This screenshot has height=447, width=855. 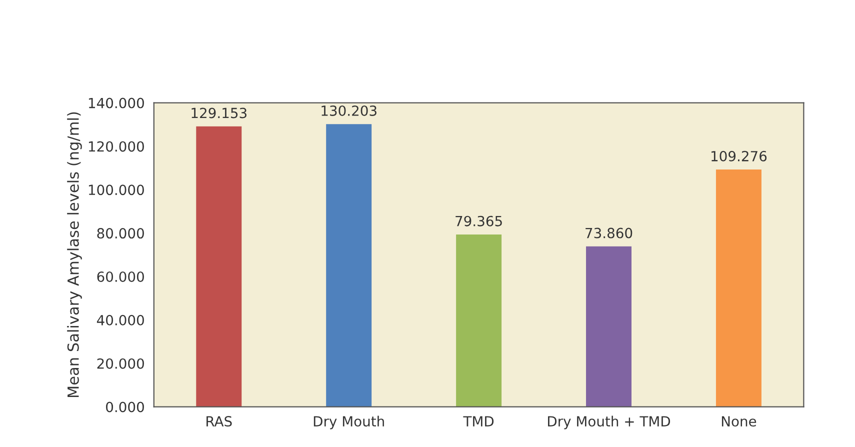 What do you see at coordinates (609, 233) in the screenshot?
I see `data-label: 73.860` at bounding box center [609, 233].